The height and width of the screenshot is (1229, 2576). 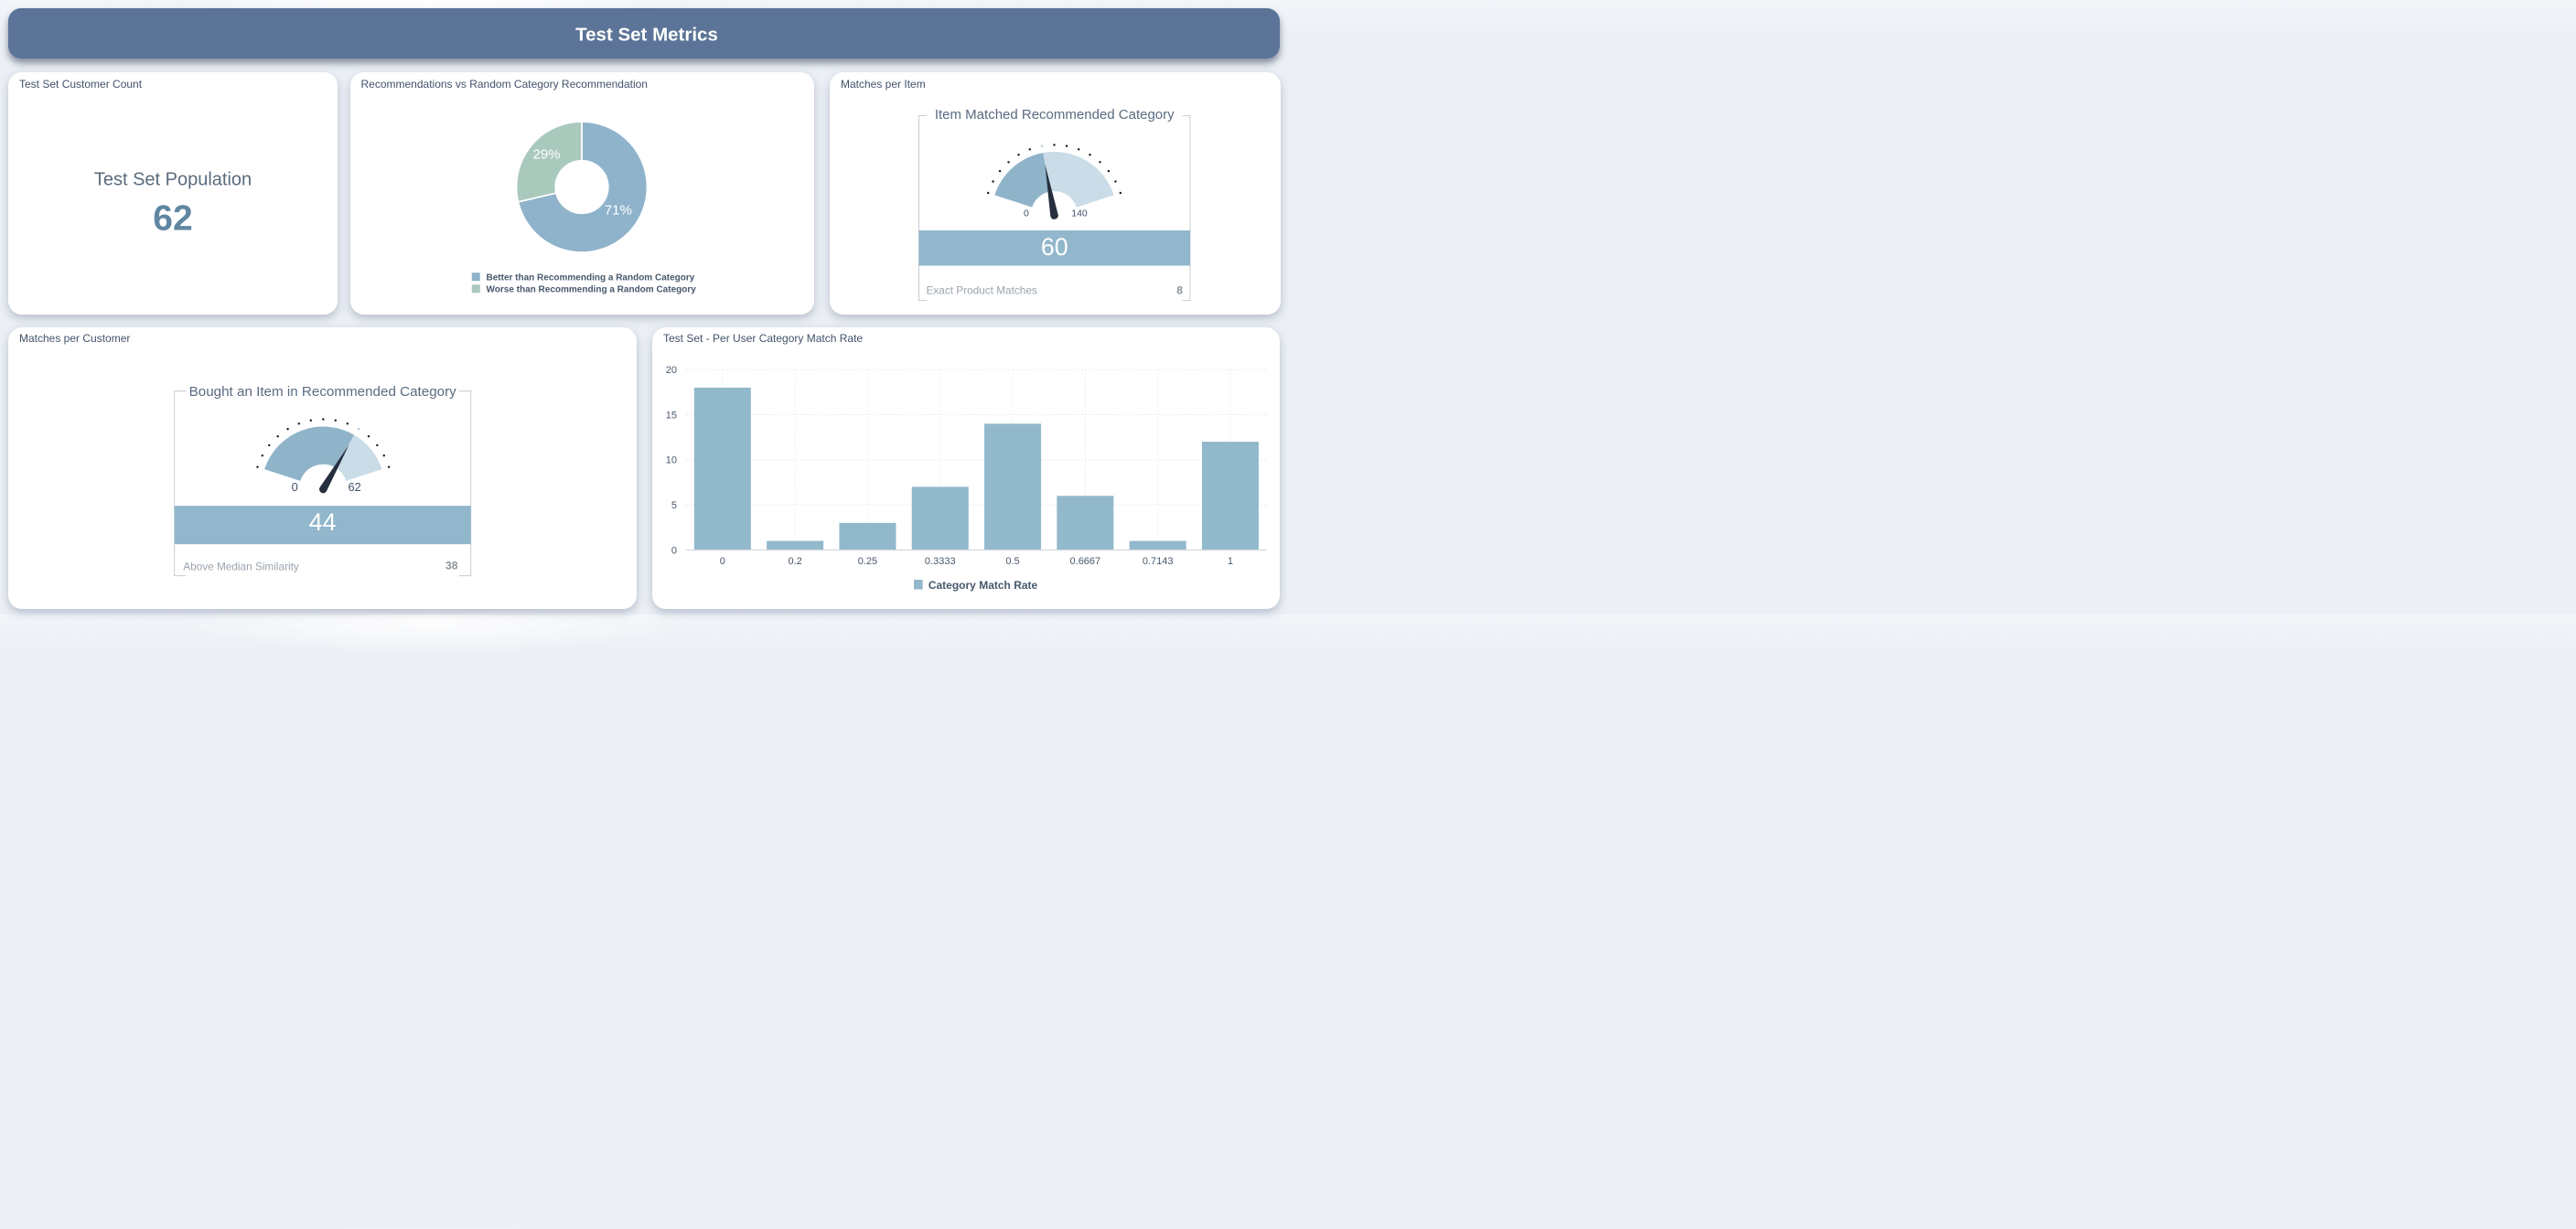 What do you see at coordinates (867, 561) in the screenshot?
I see `svg-text: 0.25` at bounding box center [867, 561].